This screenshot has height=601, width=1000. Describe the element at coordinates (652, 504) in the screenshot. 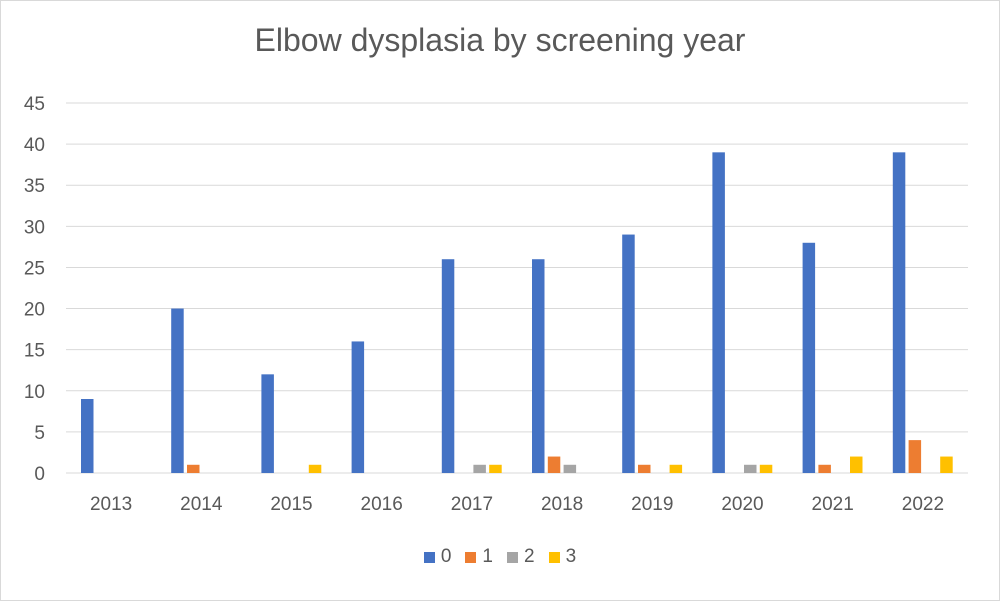

I see `x-tick-label: 2019` at that location.